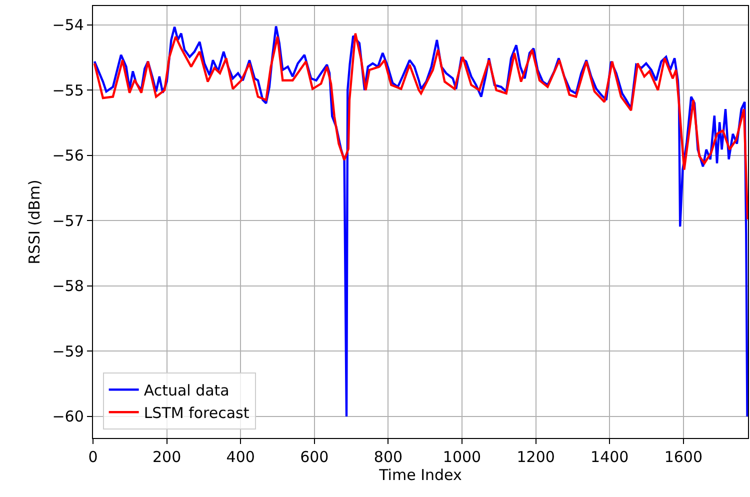 The image size is (750, 497). I want to click on x-axis-title: Time Index, so click(420, 475).